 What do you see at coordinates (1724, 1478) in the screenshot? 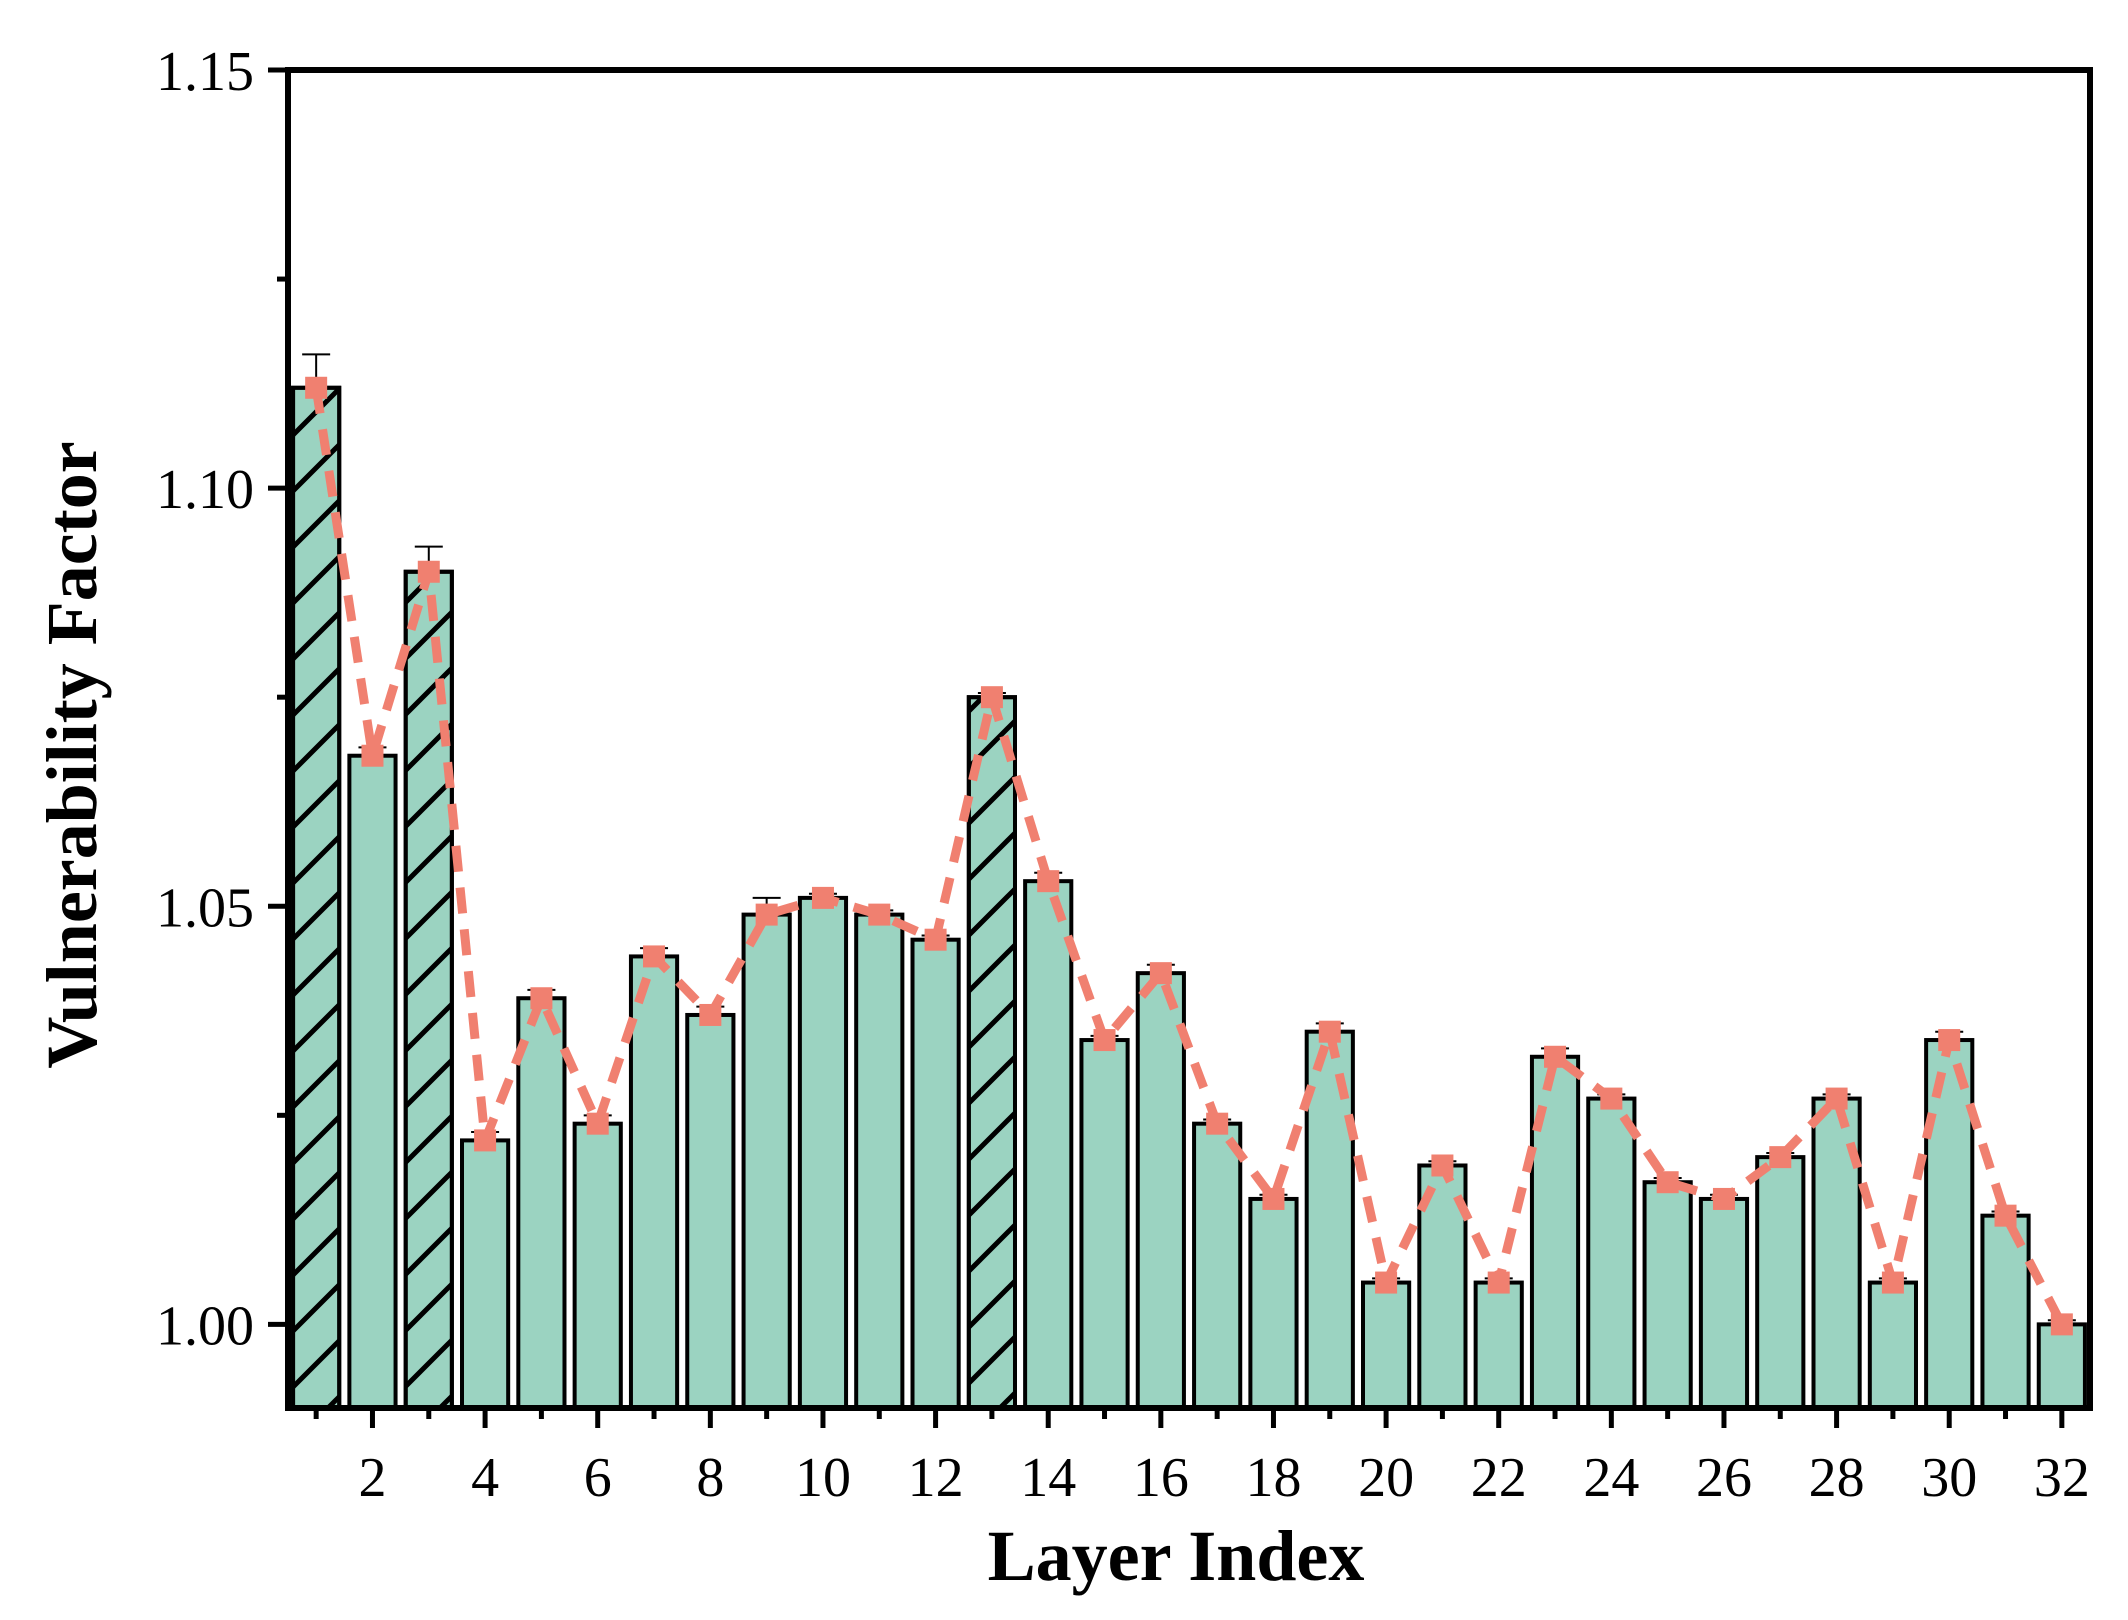
I see `x-tick-label: 26` at bounding box center [1724, 1478].